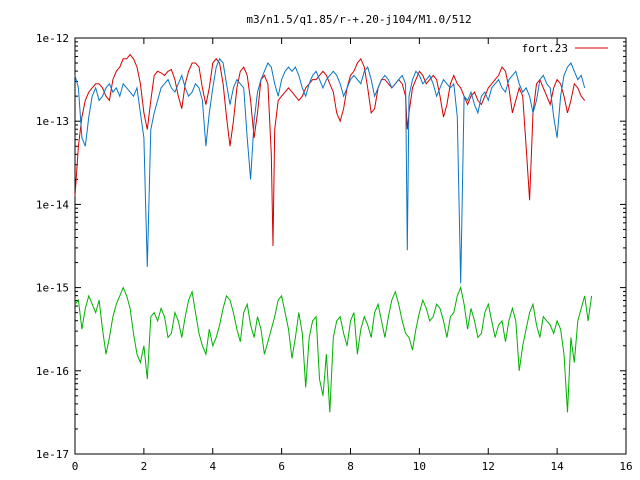  What do you see at coordinates (545, 48) in the screenshot?
I see `legend-label-fort-23: fort.23` at bounding box center [545, 48].